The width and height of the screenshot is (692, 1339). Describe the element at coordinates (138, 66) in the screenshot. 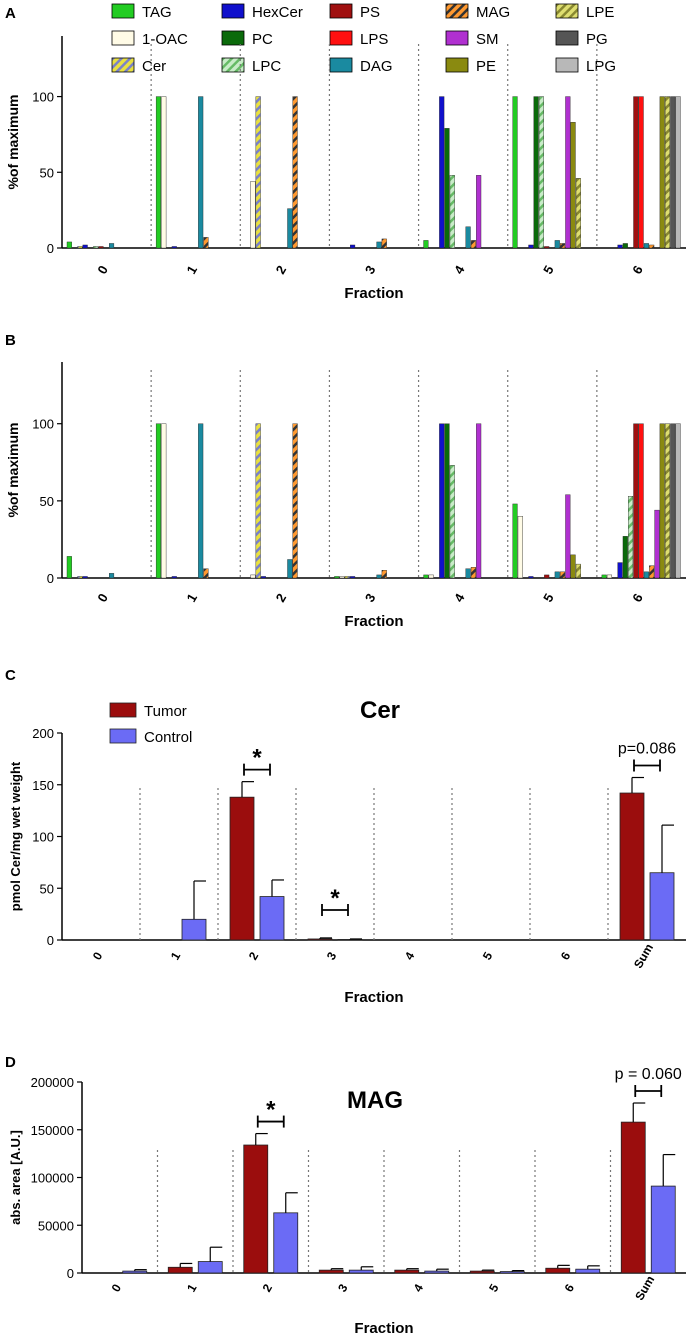

I see `legend-item-cer: Cer` at that location.